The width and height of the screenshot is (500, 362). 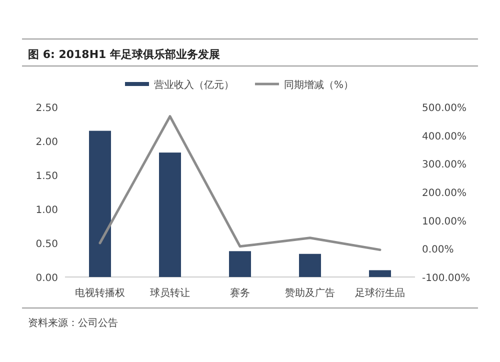 What do you see at coordinates (73, 323) in the screenshot?
I see `text: 资料来源：公司公告` at bounding box center [73, 323].